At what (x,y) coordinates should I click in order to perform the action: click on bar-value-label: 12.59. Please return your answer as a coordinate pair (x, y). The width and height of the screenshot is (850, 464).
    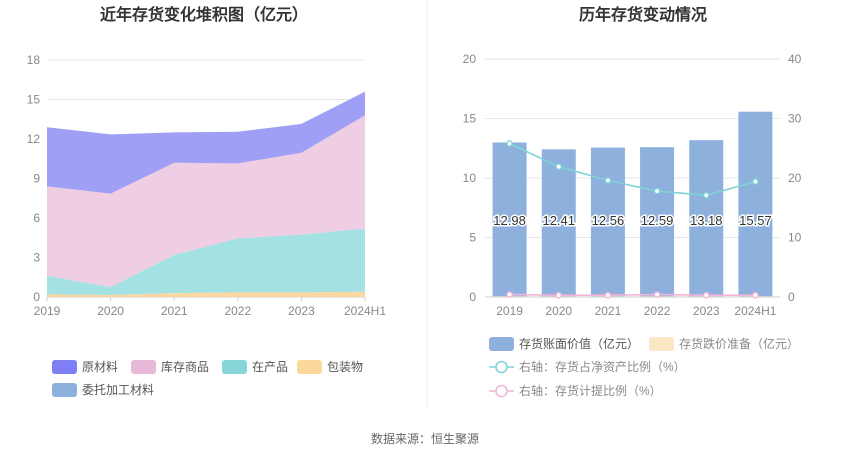
    Looking at the image, I should click on (657, 220).